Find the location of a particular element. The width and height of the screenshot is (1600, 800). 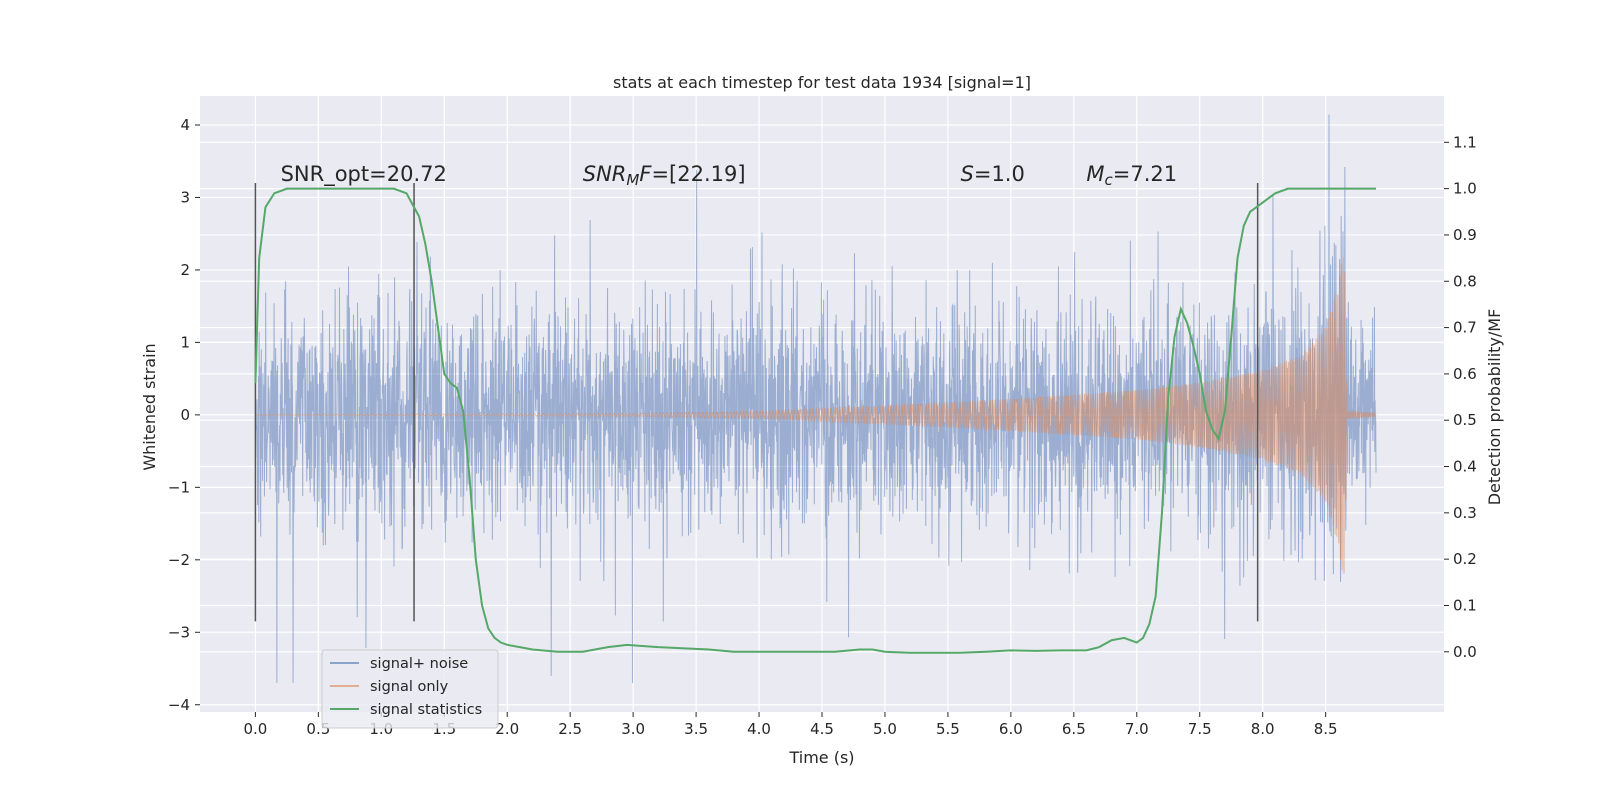

x-tick-label: 6.5 is located at coordinates (1074, 729).